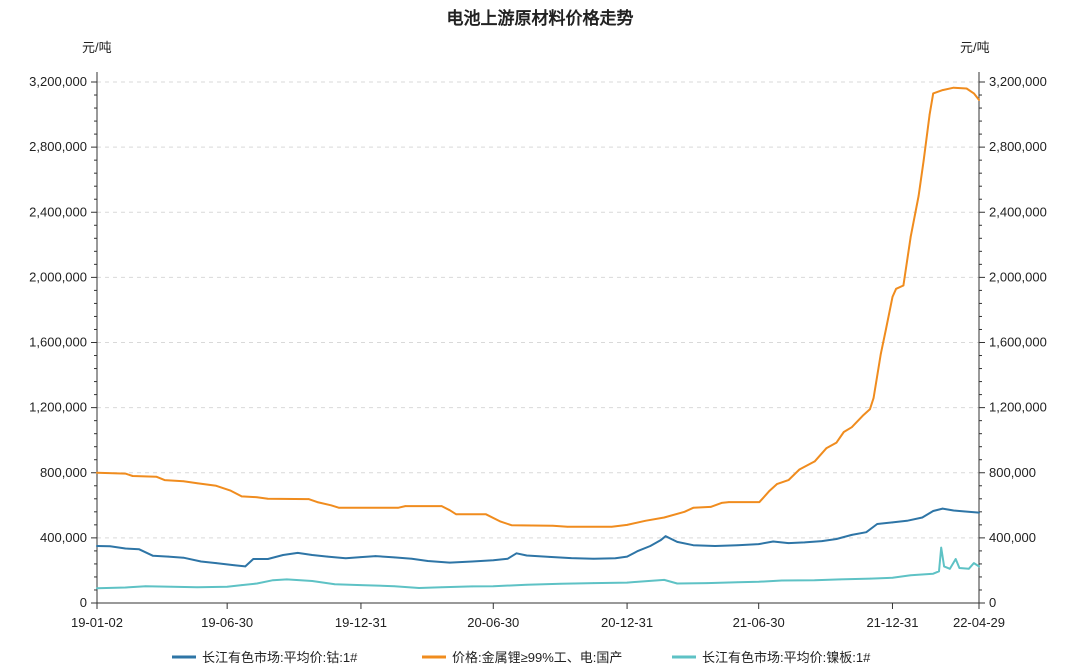  Describe the element at coordinates (627, 622) in the screenshot. I see `x-tick-label: 20-12-31` at that location.